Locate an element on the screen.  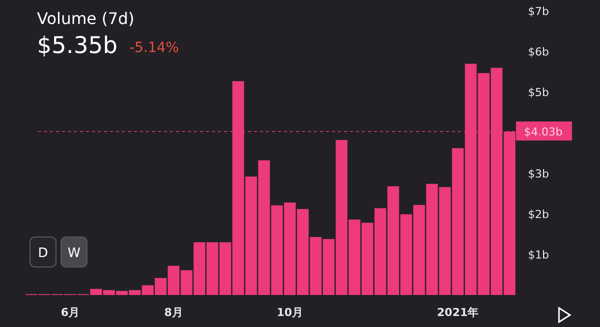
ytick: $7b is located at coordinates (538, 11).